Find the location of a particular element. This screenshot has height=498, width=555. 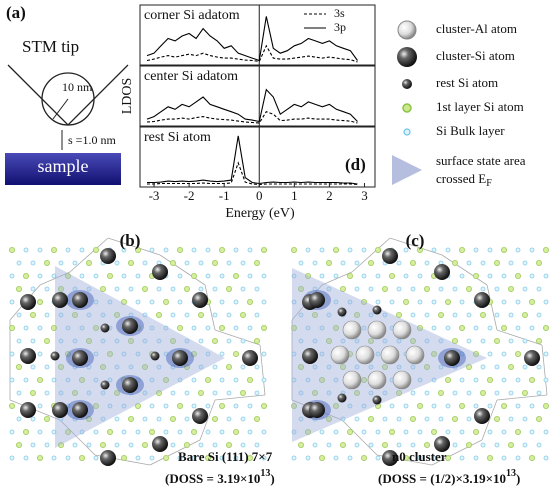

panel-title: rest Si atom is located at coordinates (177, 137).